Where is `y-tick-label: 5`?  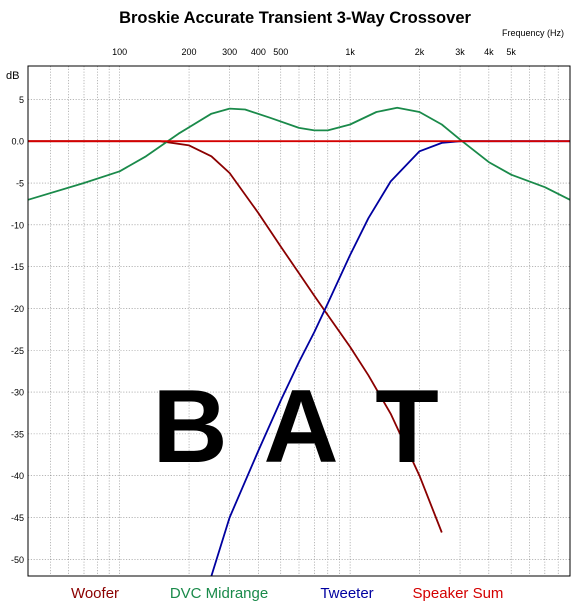 y-tick-label: 5 is located at coordinates (21, 100).